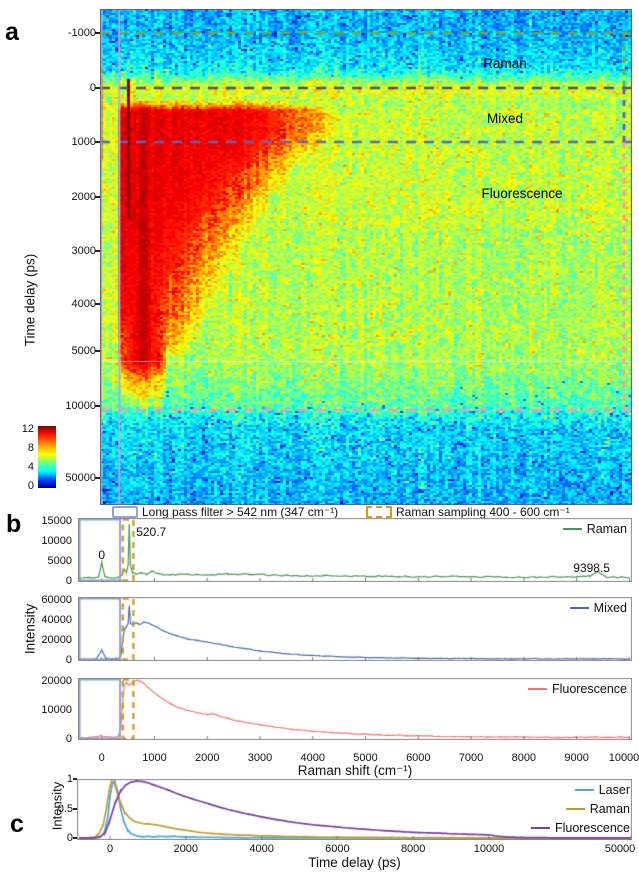 Image resolution: width=639 pixels, height=873 pixels. What do you see at coordinates (337, 849) in the screenshot?
I see `panel-c-xtick: 6000` at bounding box center [337, 849].